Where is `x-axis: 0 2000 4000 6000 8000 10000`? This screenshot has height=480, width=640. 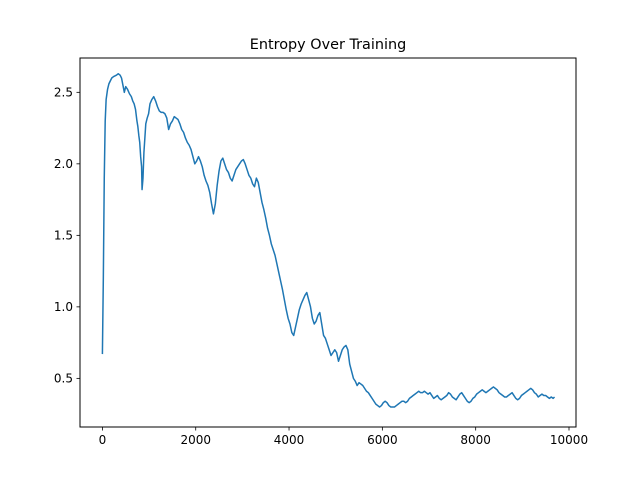 x-axis: 0 2000 4000 6000 8000 10000 is located at coordinates (343, 437).